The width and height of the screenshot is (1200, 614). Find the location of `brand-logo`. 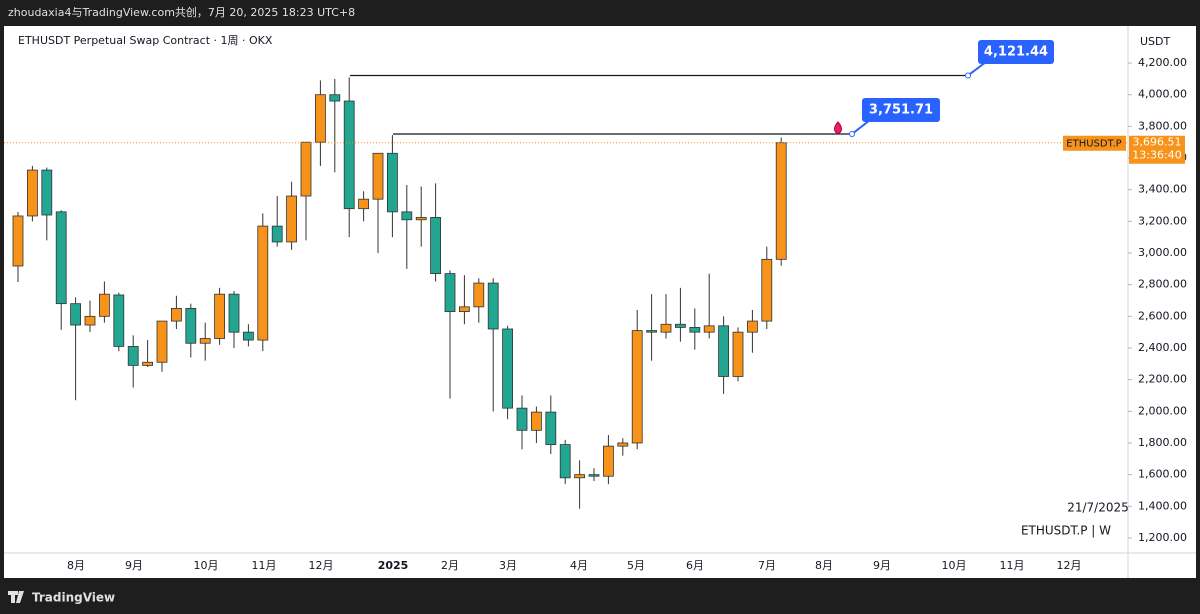

brand-logo is located at coordinates (16, 597).